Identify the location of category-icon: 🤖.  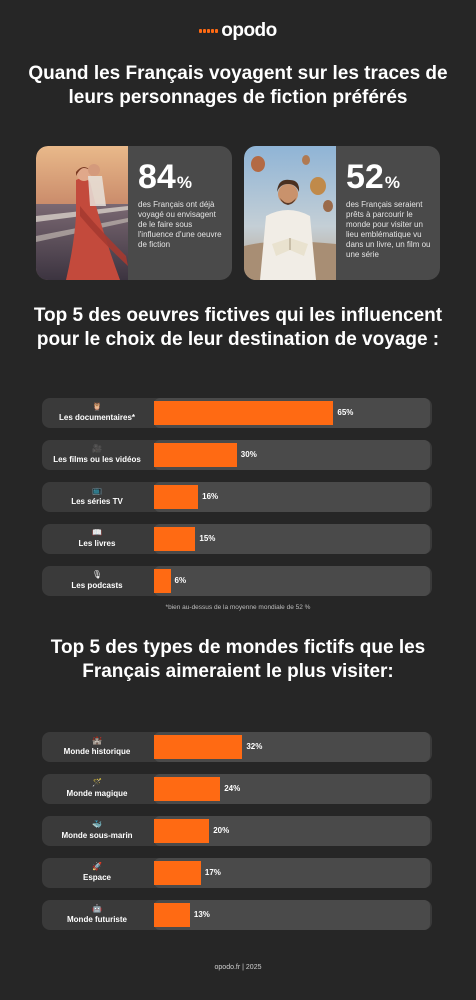
(97, 909).